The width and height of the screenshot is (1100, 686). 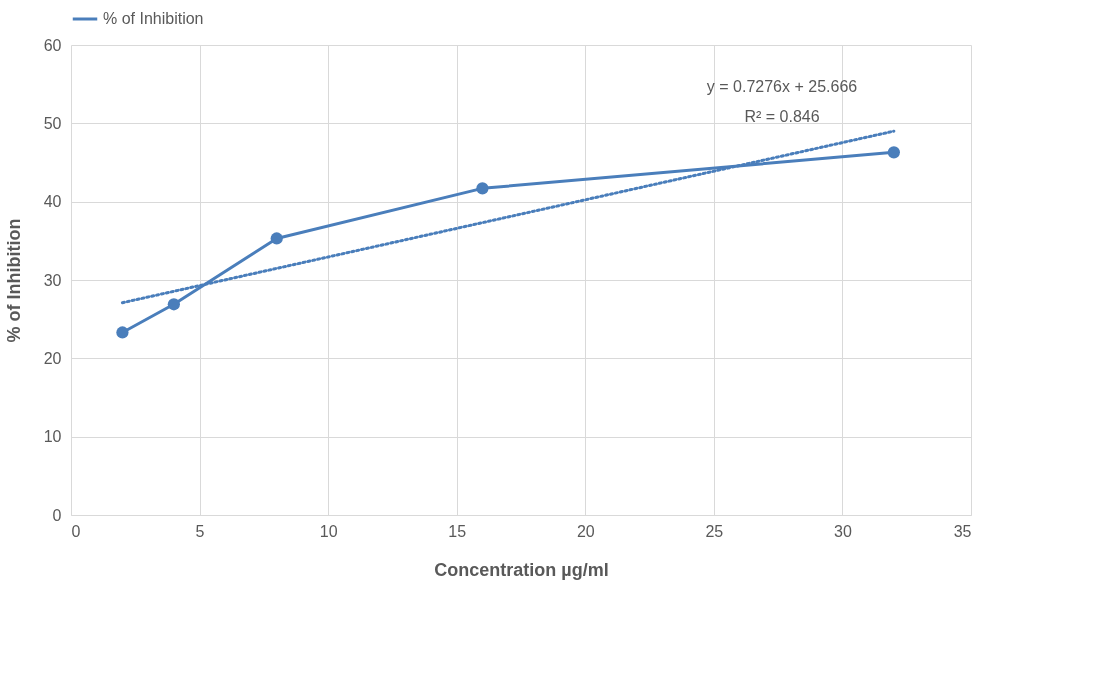 What do you see at coordinates (782, 86) in the screenshot?
I see `annotation: y = 0.7276x + 25.666` at bounding box center [782, 86].